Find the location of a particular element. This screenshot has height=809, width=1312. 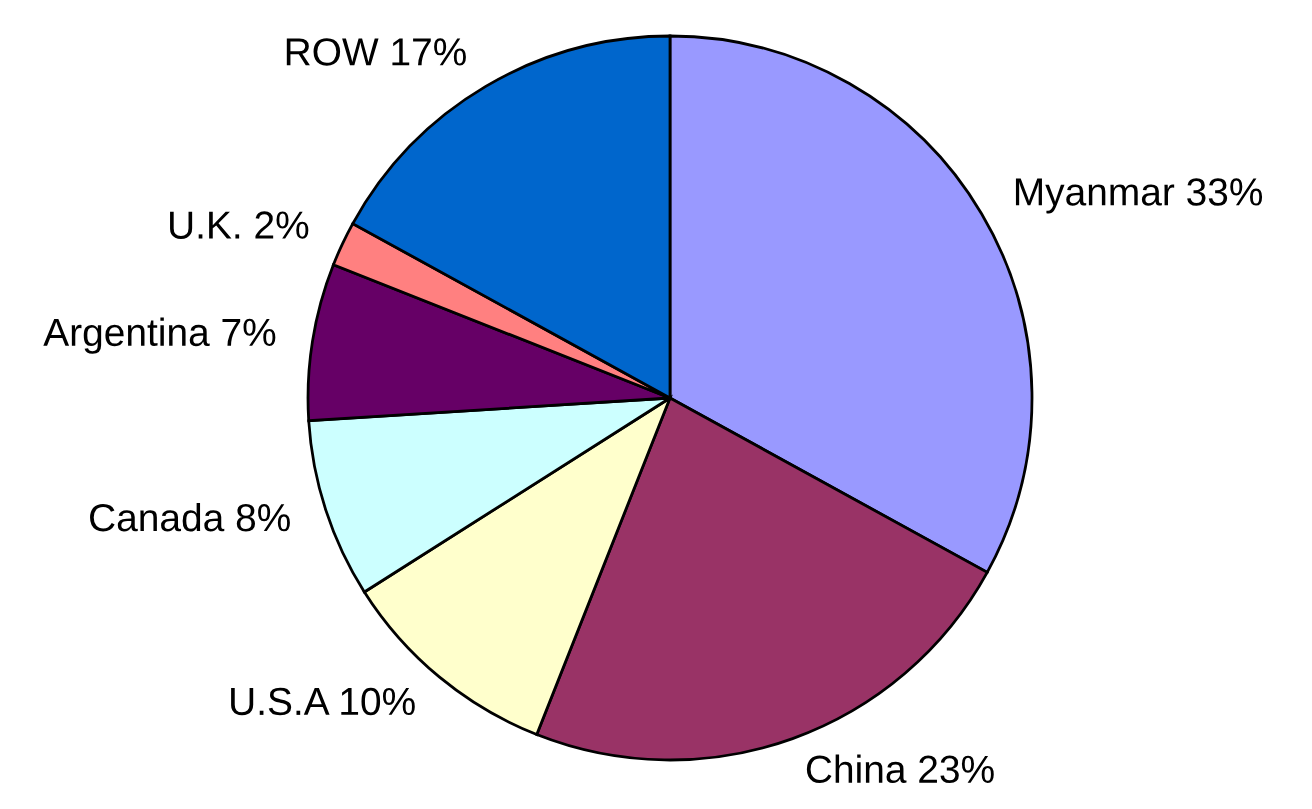

slice-label: Canada 8% is located at coordinates (190, 517).